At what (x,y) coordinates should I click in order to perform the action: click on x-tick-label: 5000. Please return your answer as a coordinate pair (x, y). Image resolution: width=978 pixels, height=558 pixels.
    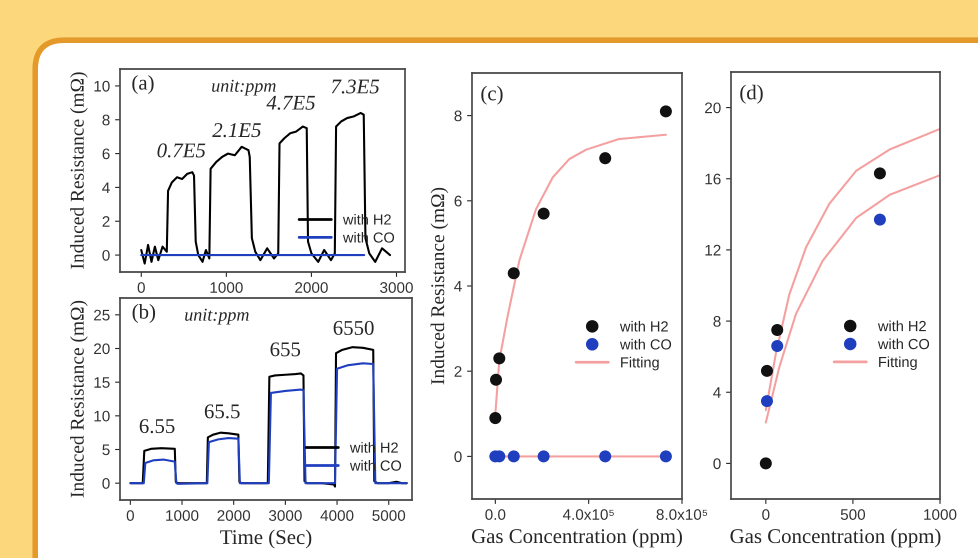
    Looking at the image, I should click on (389, 515).